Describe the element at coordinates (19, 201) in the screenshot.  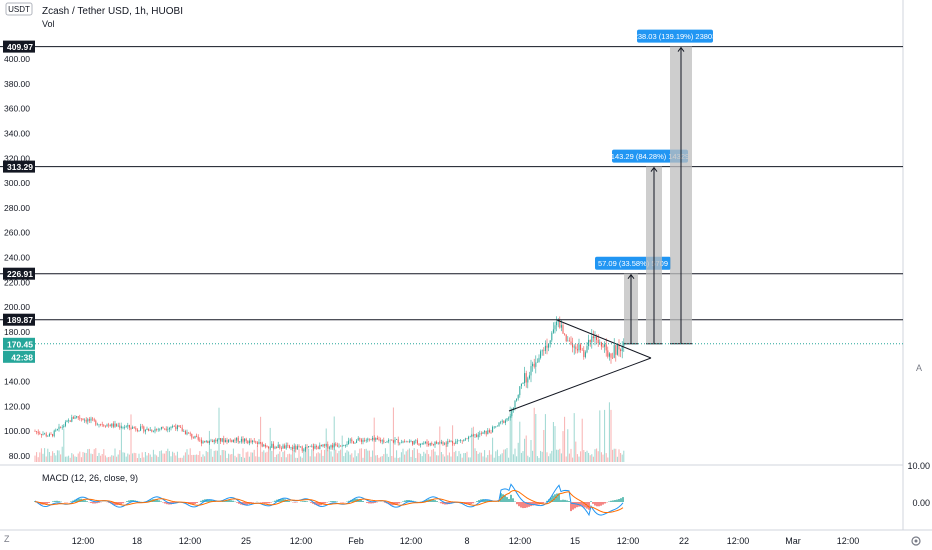
I see `level-labels: 409.97 313.29 226.91 189.87 170.45 42:38` at that location.